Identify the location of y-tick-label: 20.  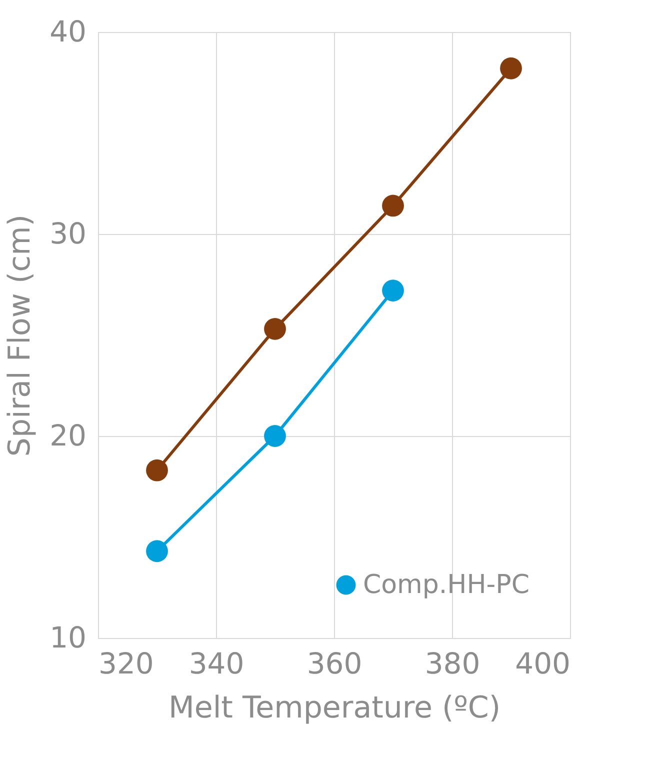
(68, 435).